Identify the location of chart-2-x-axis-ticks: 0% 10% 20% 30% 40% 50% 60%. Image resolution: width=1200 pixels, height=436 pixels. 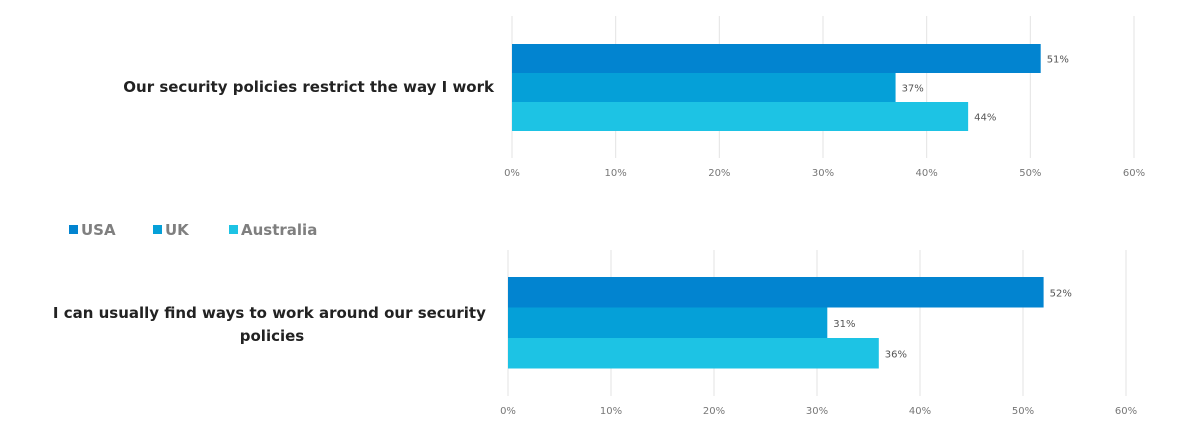
(818, 411).